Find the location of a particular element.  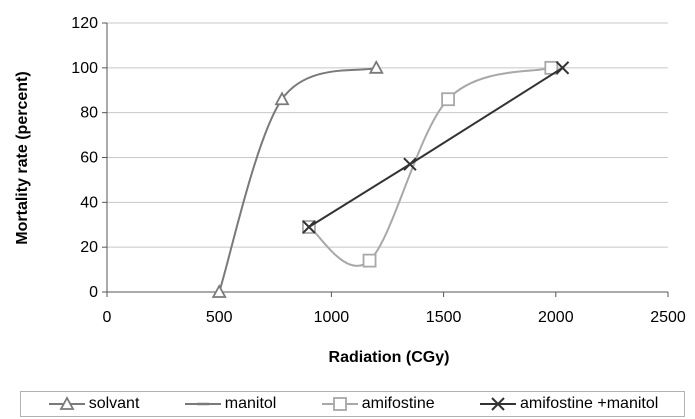

x-tick-label: 2500 is located at coordinates (668, 317).